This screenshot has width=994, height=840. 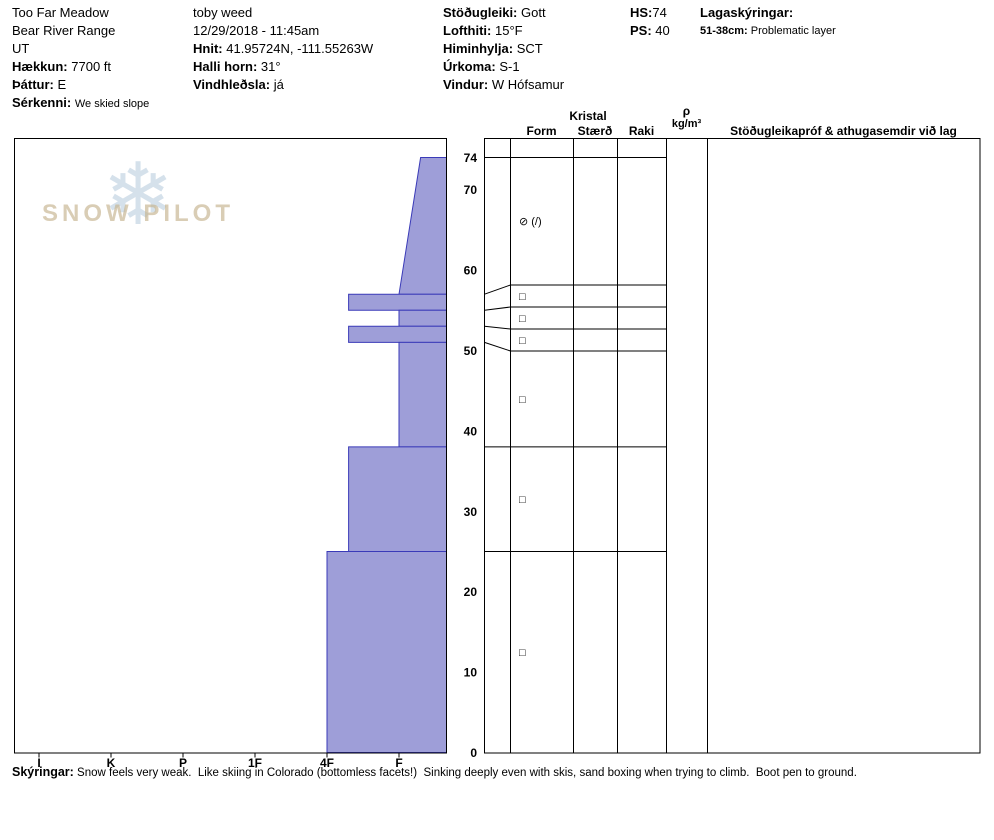 What do you see at coordinates (528, 84) in the screenshot?
I see `wind-value: W Hófsamur` at bounding box center [528, 84].